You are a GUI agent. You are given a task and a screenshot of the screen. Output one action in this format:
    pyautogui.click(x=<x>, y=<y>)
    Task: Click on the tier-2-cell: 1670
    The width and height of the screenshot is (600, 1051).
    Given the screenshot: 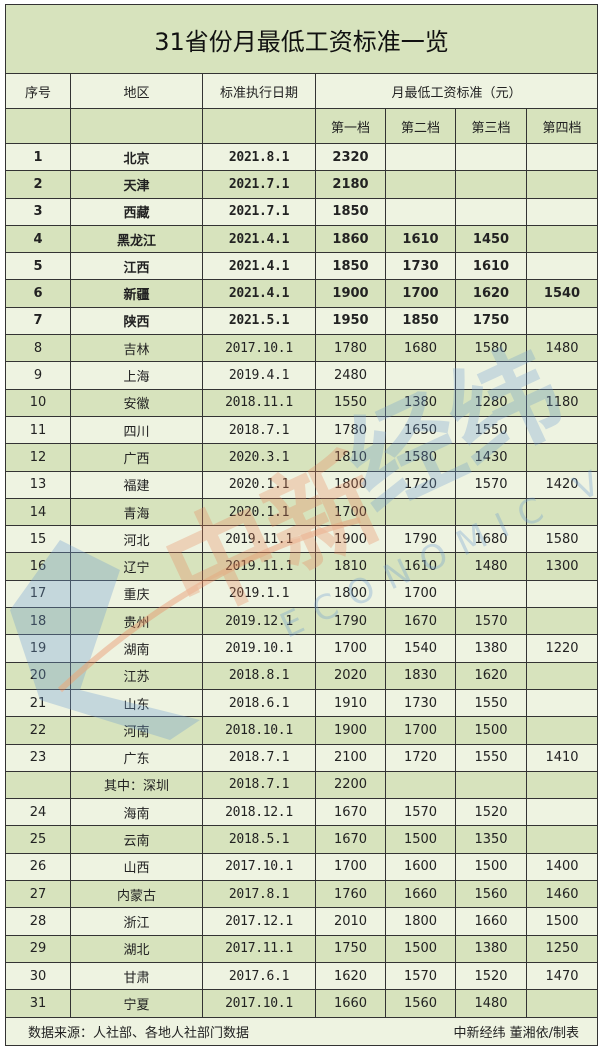 What is the action you would take?
    pyautogui.click(x=421, y=621)
    